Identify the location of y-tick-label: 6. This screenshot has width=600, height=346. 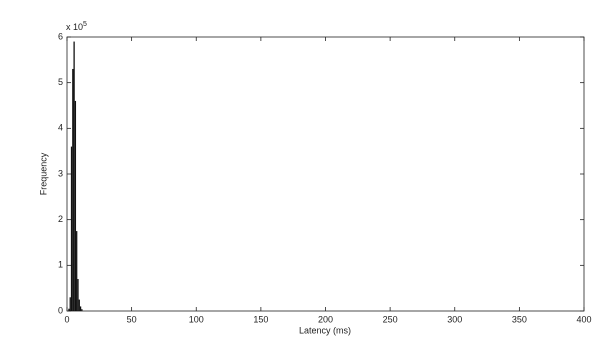
(60, 36).